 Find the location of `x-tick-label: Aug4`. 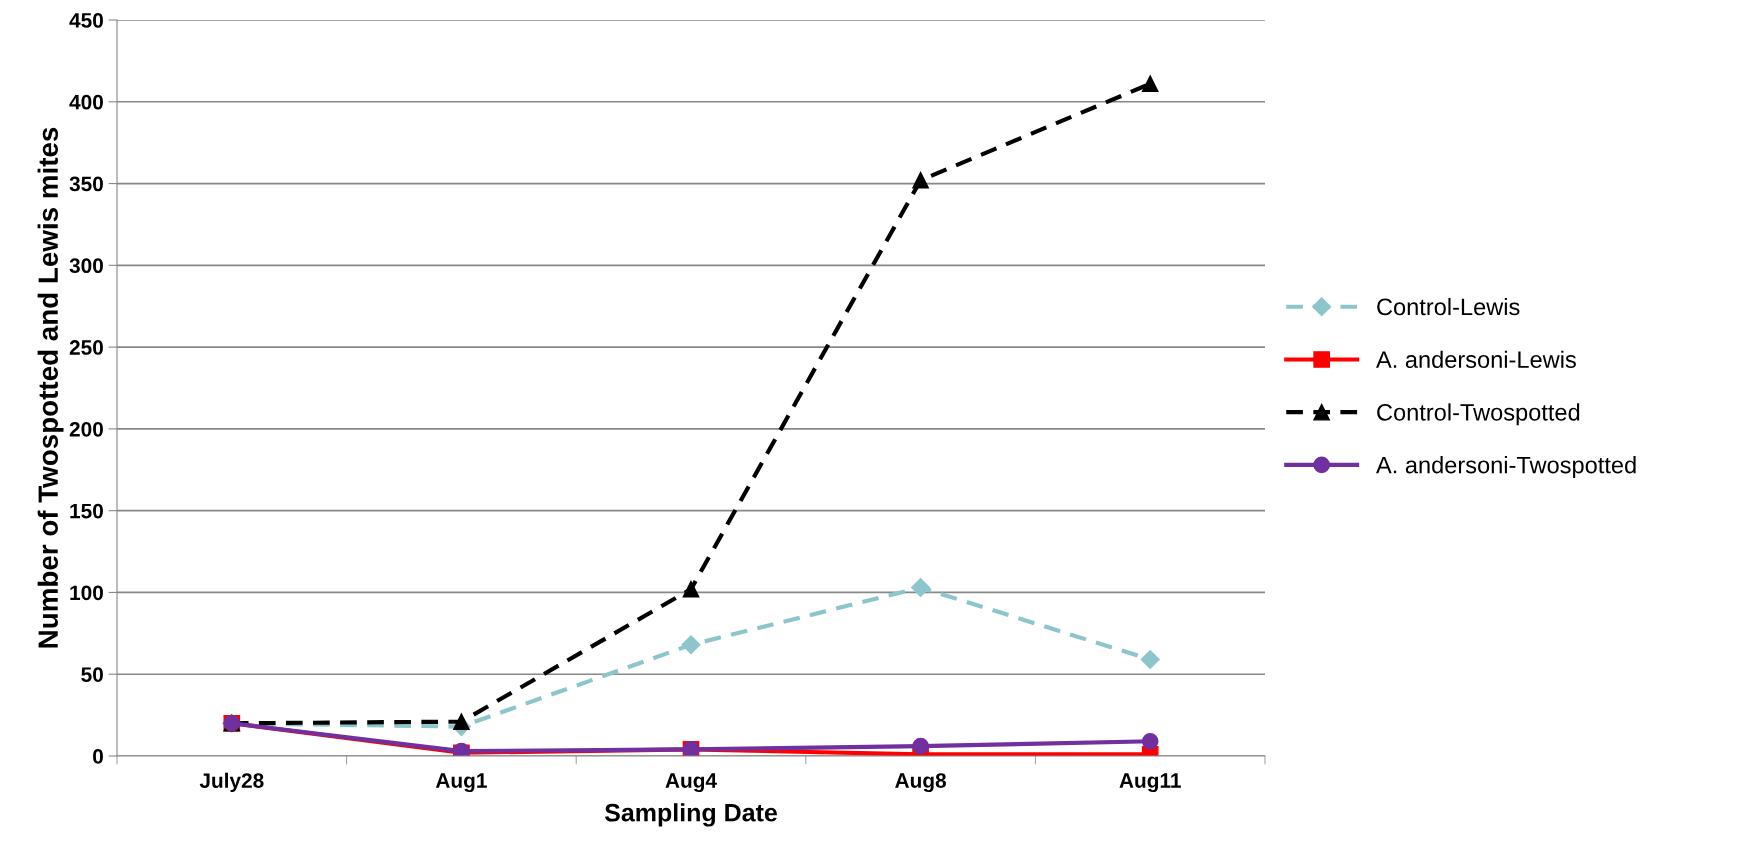

x-tick-label: Aug4 is located at coordinates (691, 783).